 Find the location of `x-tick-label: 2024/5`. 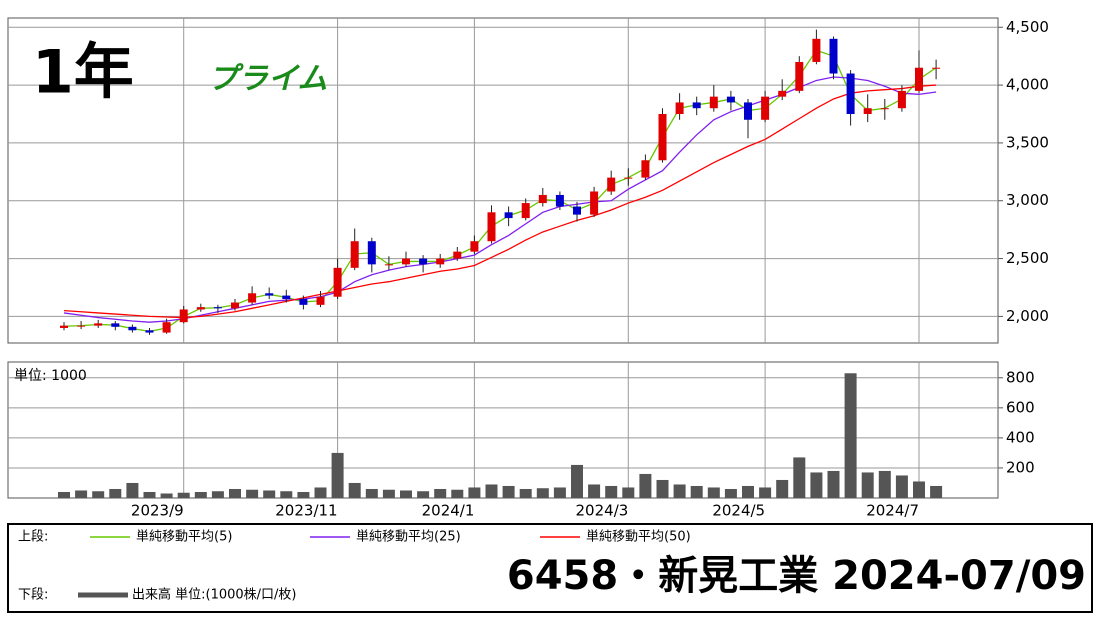

x-tick-label: 2024/5 is located at coordinates (738, 511).